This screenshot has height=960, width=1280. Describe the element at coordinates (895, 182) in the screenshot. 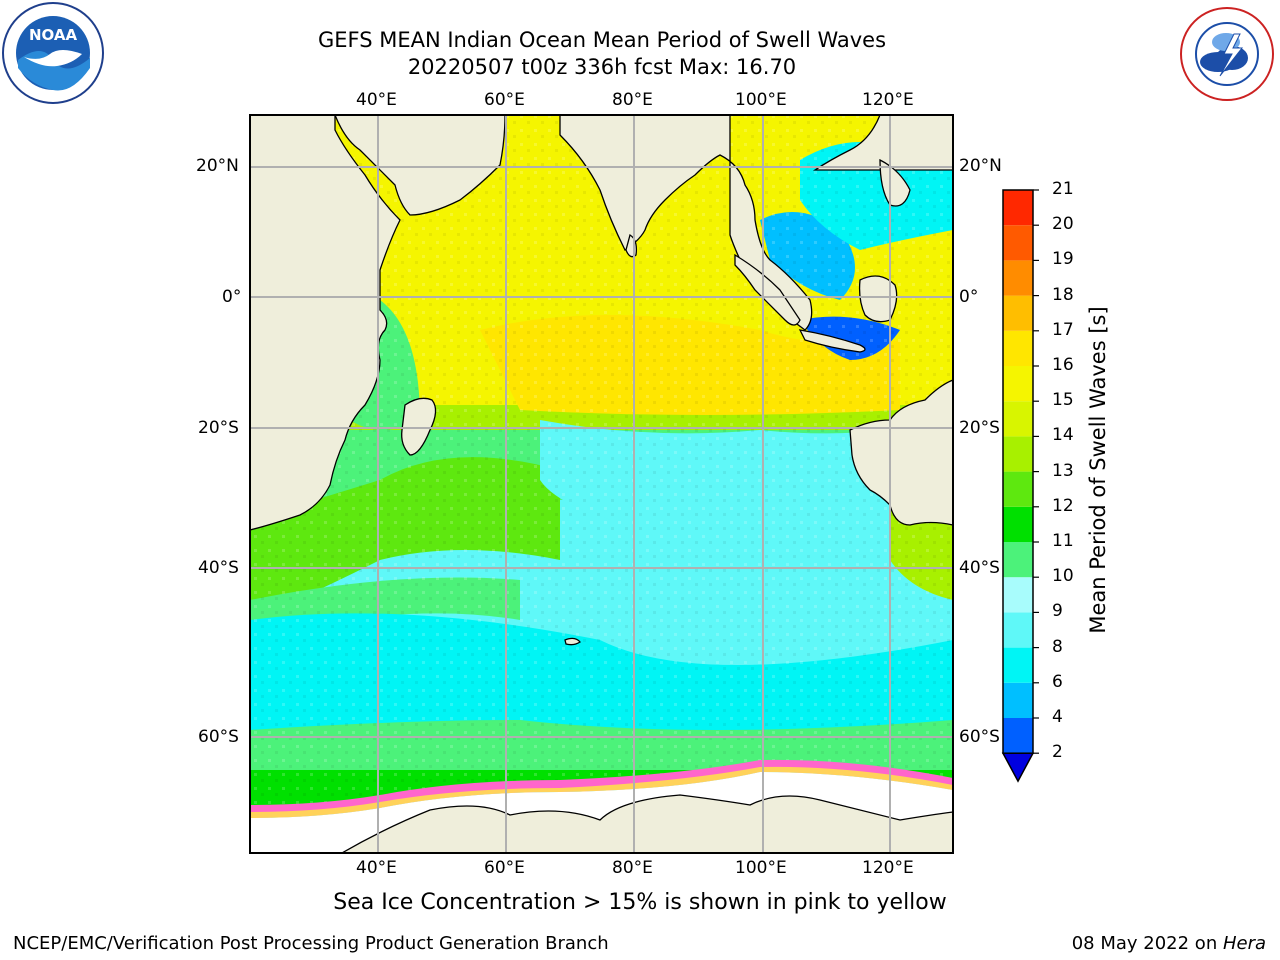

I see `philippines` at that location.